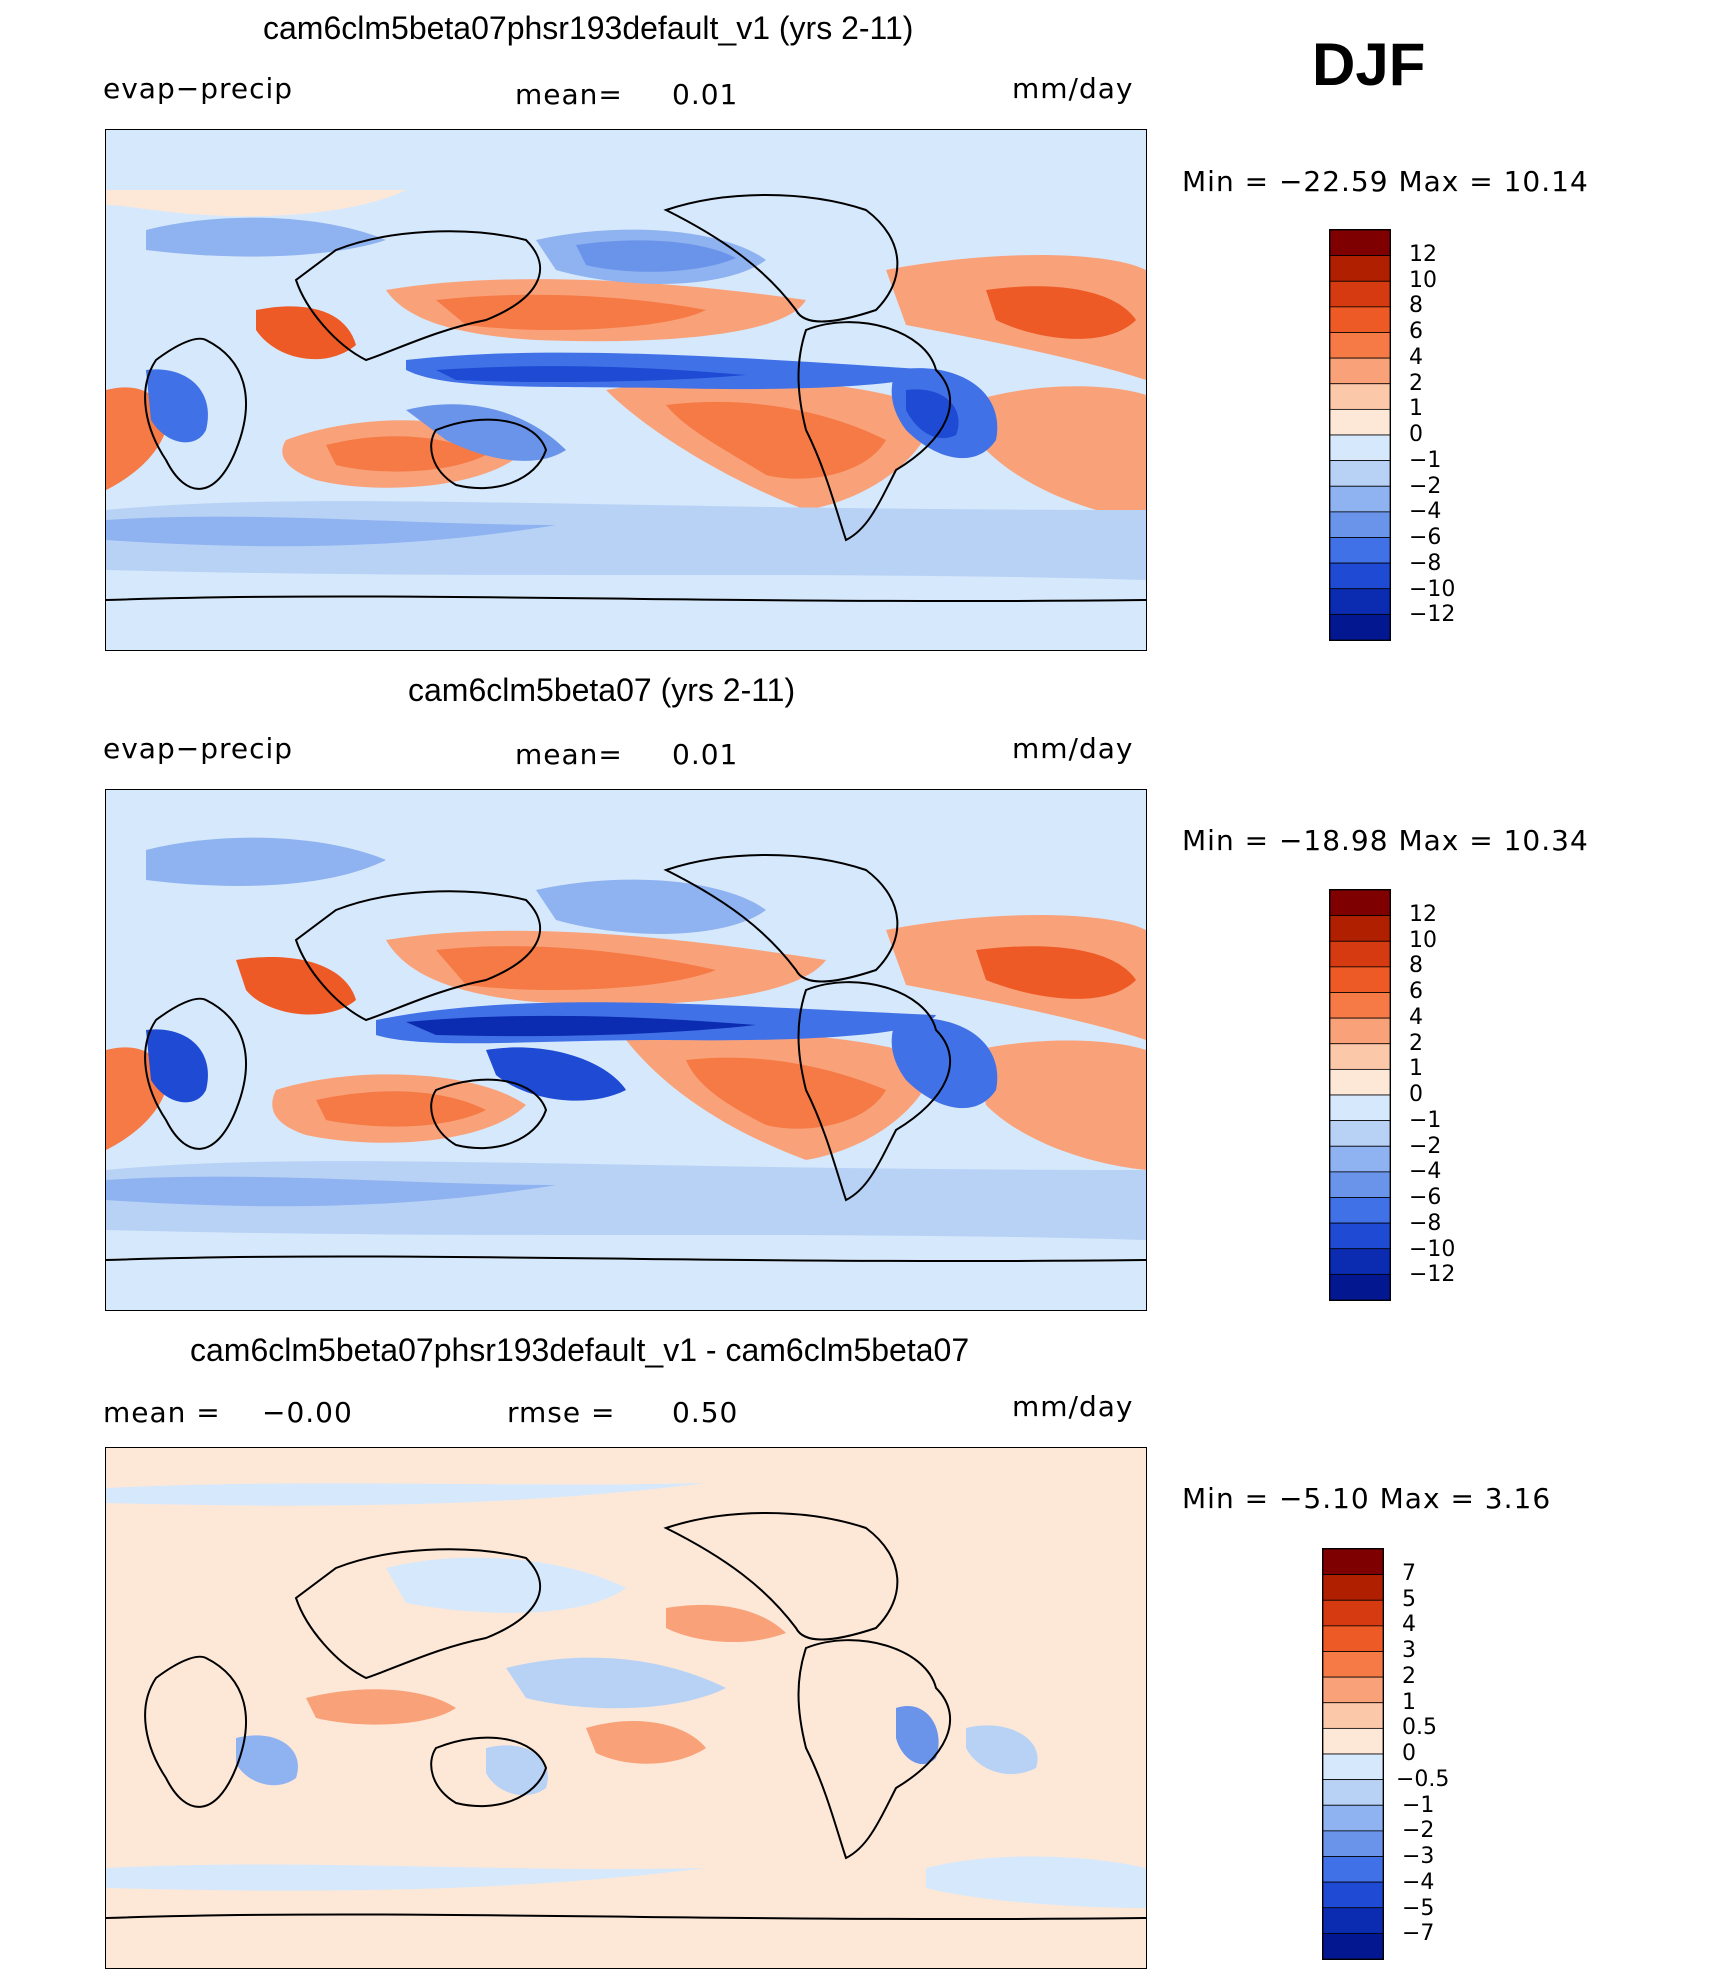 The image size is (1710, 1974). What do you see at coordinates (1409, 1599) in the screenshot?
I see `colorbar-tick-label: 5` at bounding box center [1409, 1599].